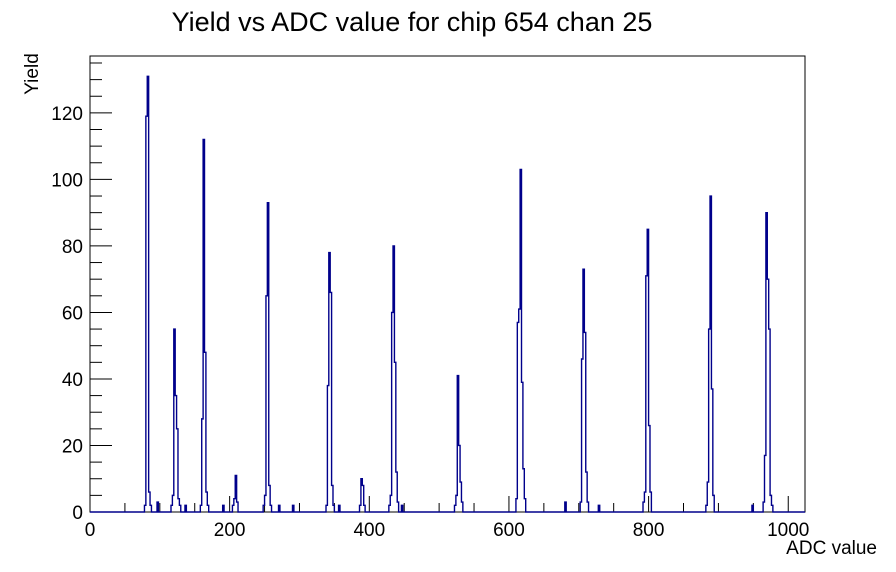  I want to click on x-axis-title: ADC value, so click(831, 548).